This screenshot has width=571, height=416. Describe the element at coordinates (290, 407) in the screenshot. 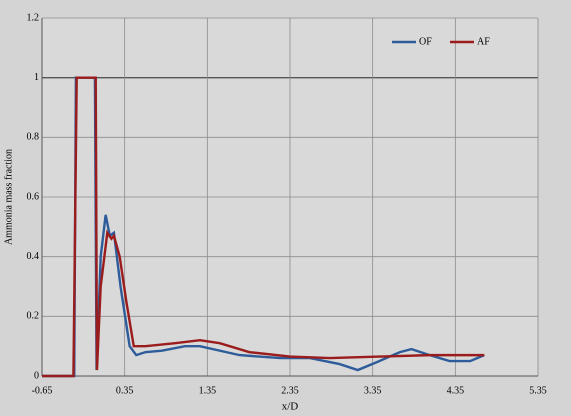

I see `x-axis-label: x/D` at that location.